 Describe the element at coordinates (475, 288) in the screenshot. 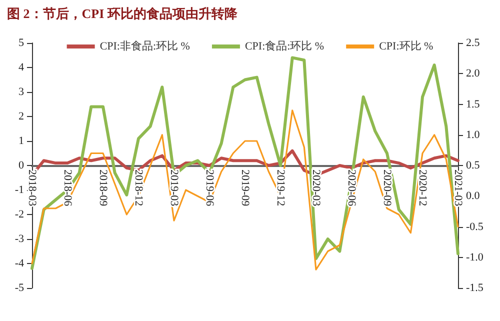

I see `y2-tick-label: -1.5` at that location.